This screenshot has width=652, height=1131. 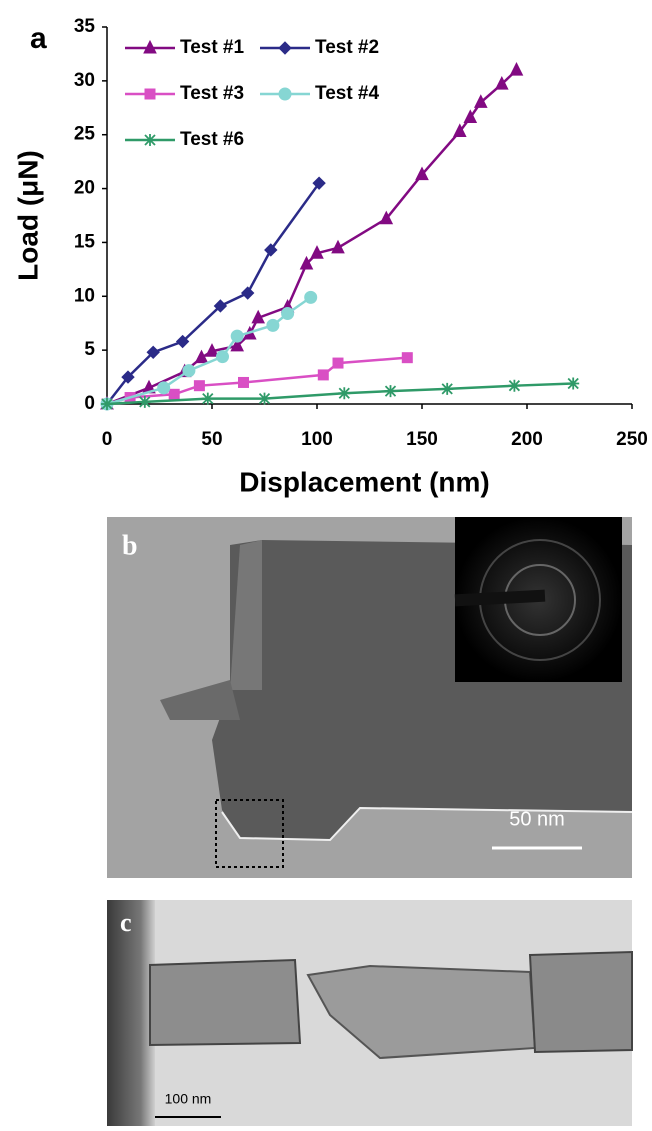 I want to click on x-tick-label: 150, so click(x=422, y=439).